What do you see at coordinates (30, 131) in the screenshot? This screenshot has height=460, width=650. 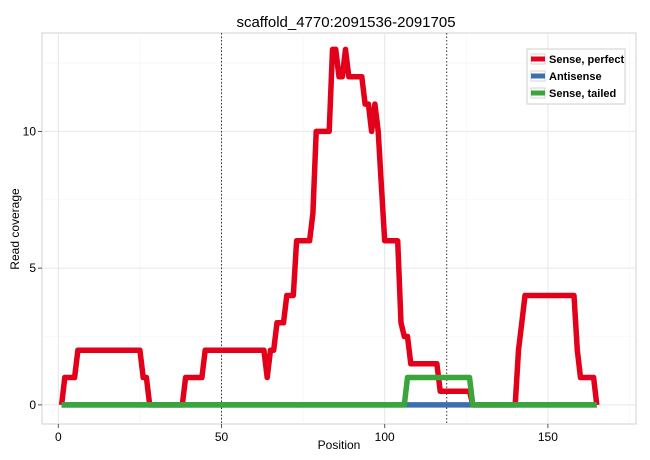 I see `y-tick-label: 10` at bounding box center [30, 131].